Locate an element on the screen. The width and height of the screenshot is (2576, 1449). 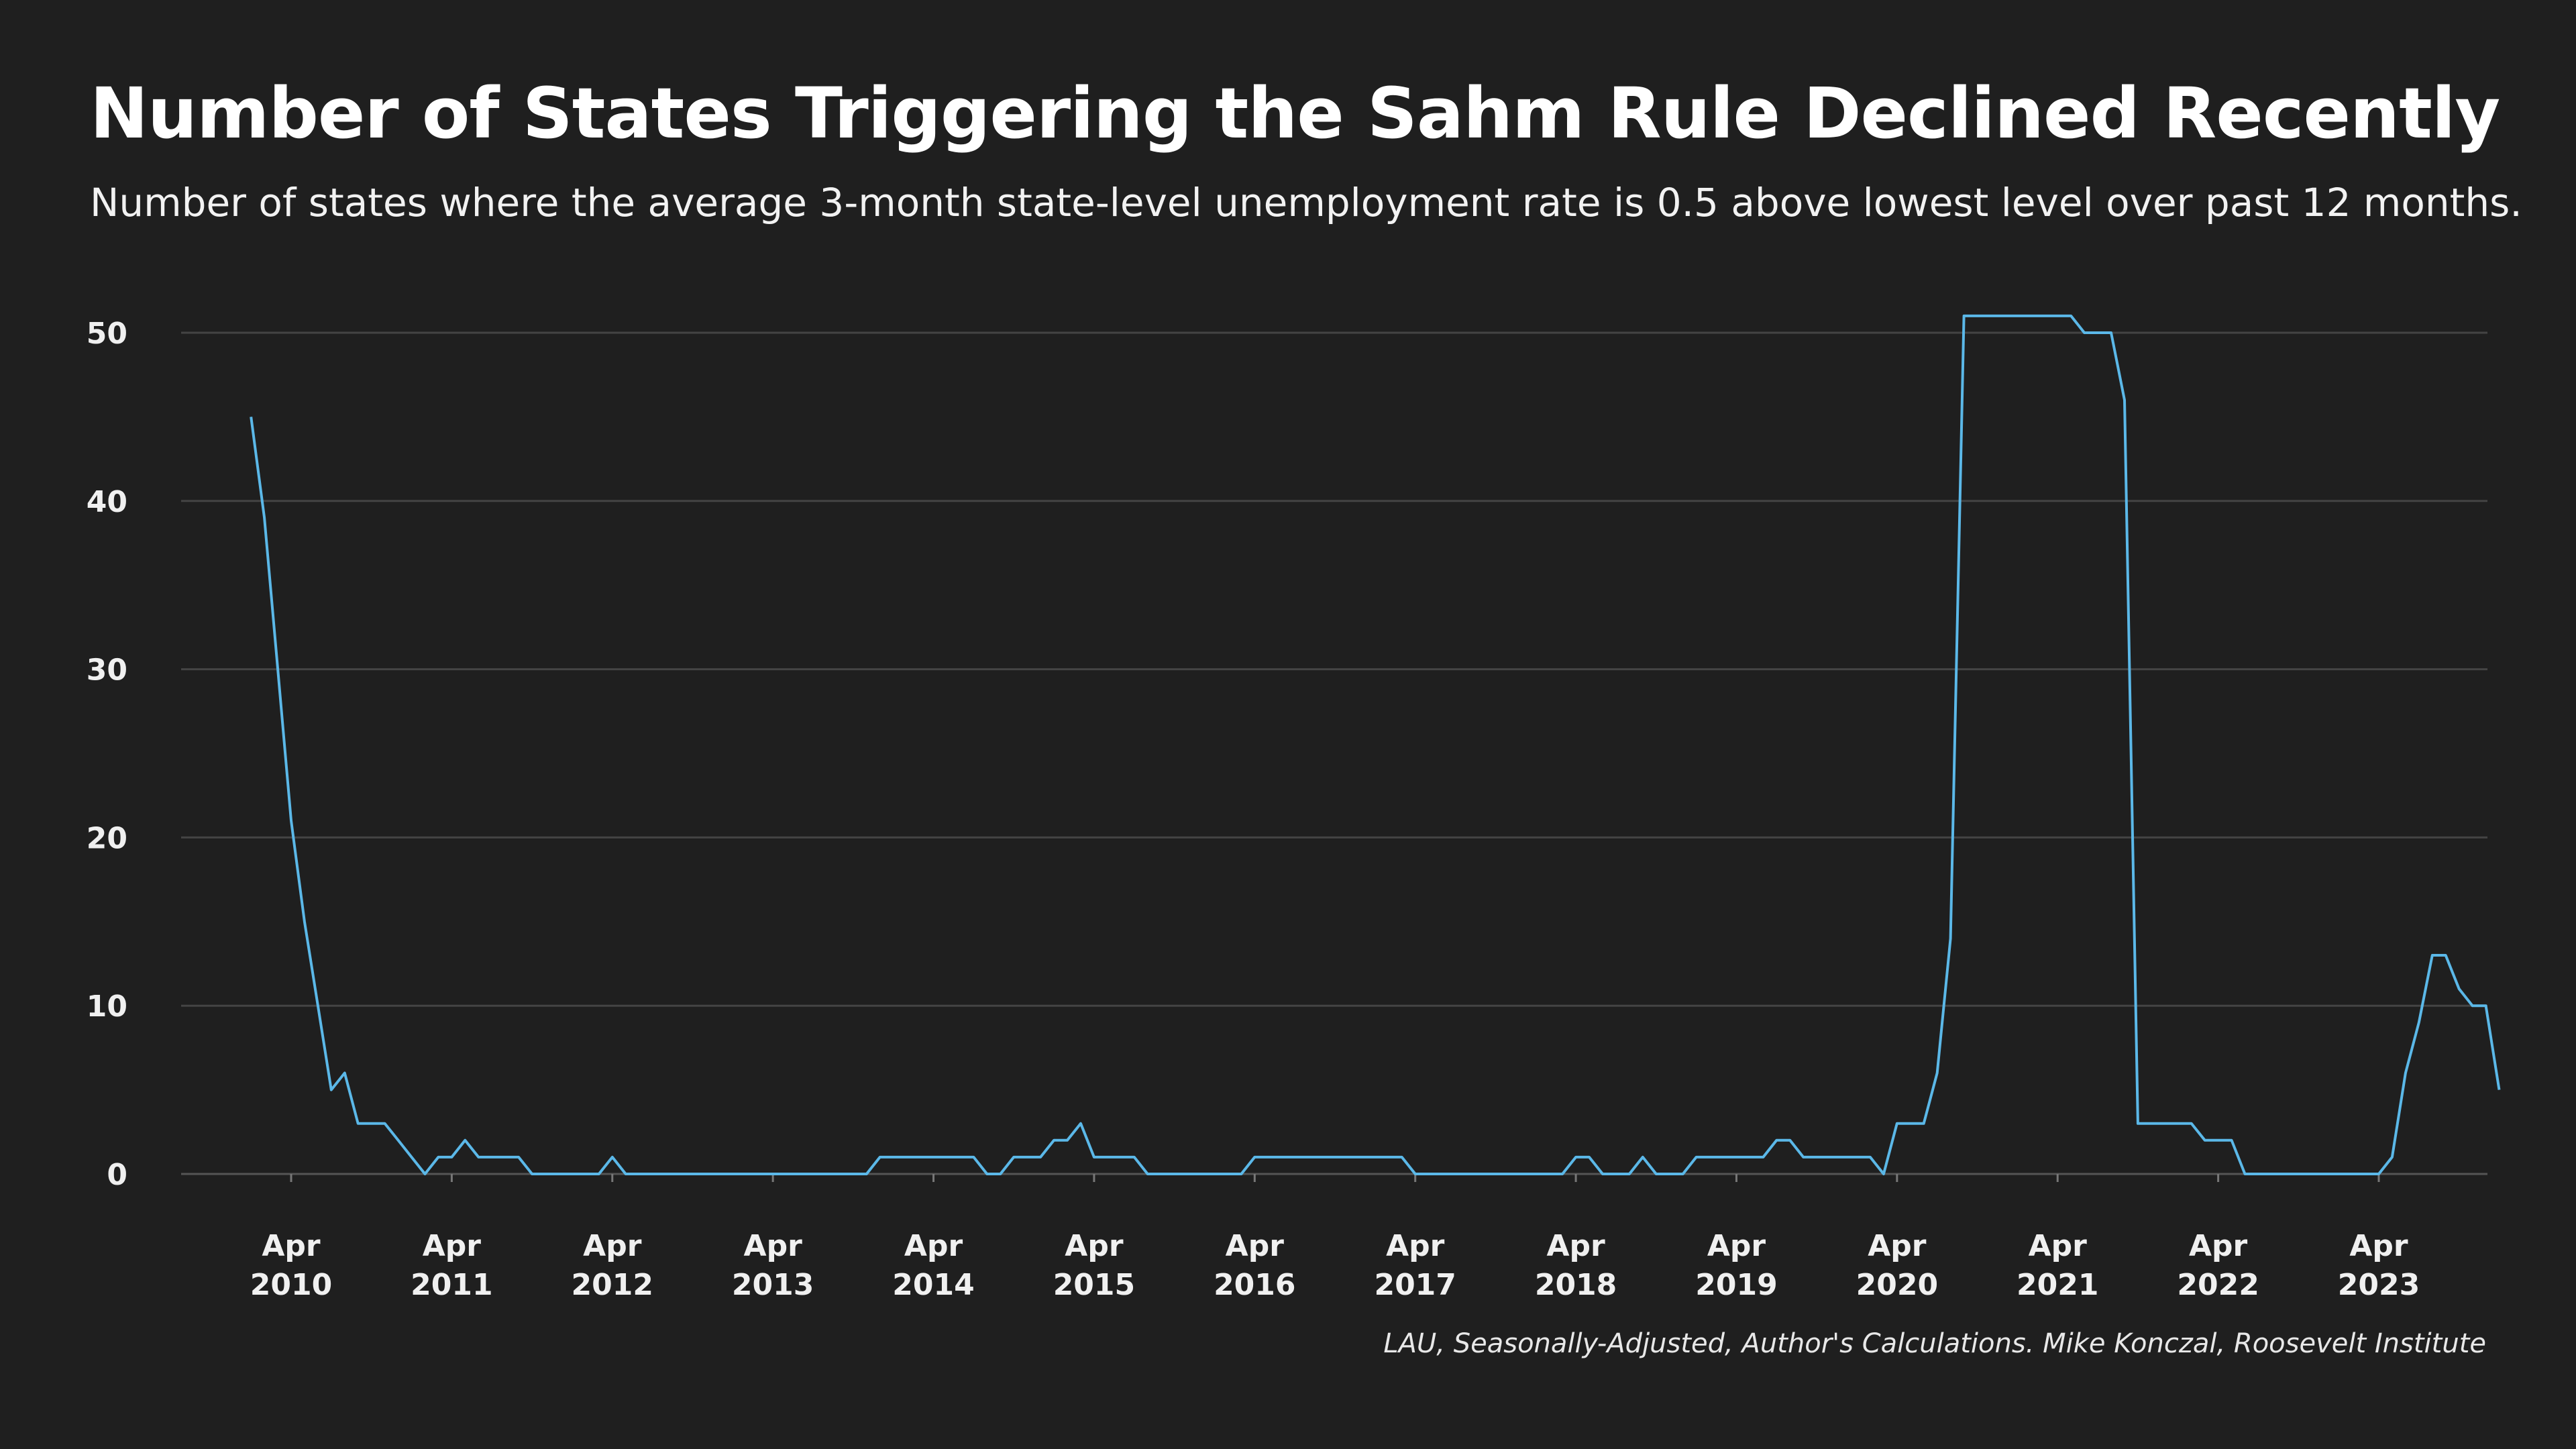
y-axis: 0 10 20 30 40 50 is located at coordinates (107, 754).